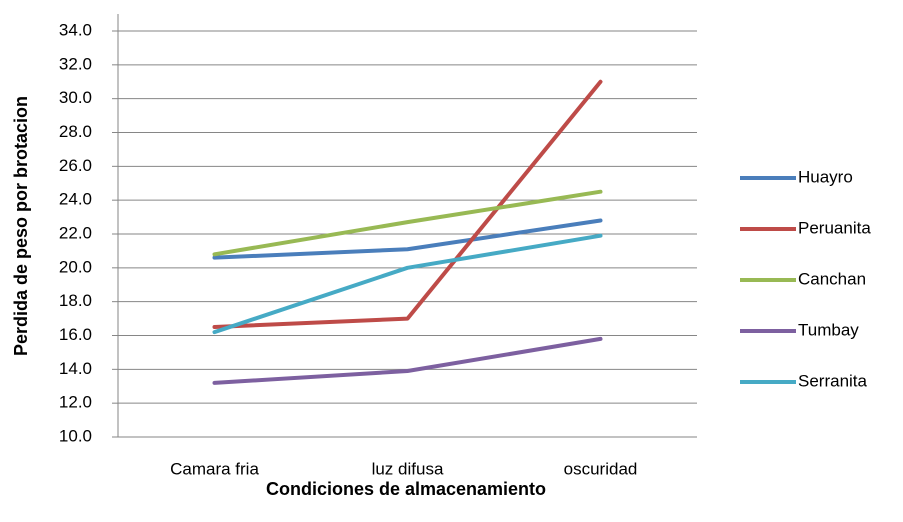 The width and height of the screenshot is (903, 522). Describe the element at coordinates (601, 468) in the screenshot. I see `x-tick-label: oscuridad` at that location.